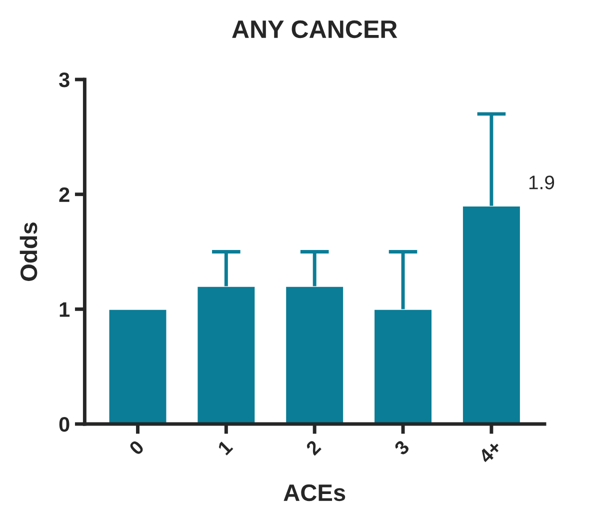  I want to click on x-tick-label: 0, so click(136, 448).